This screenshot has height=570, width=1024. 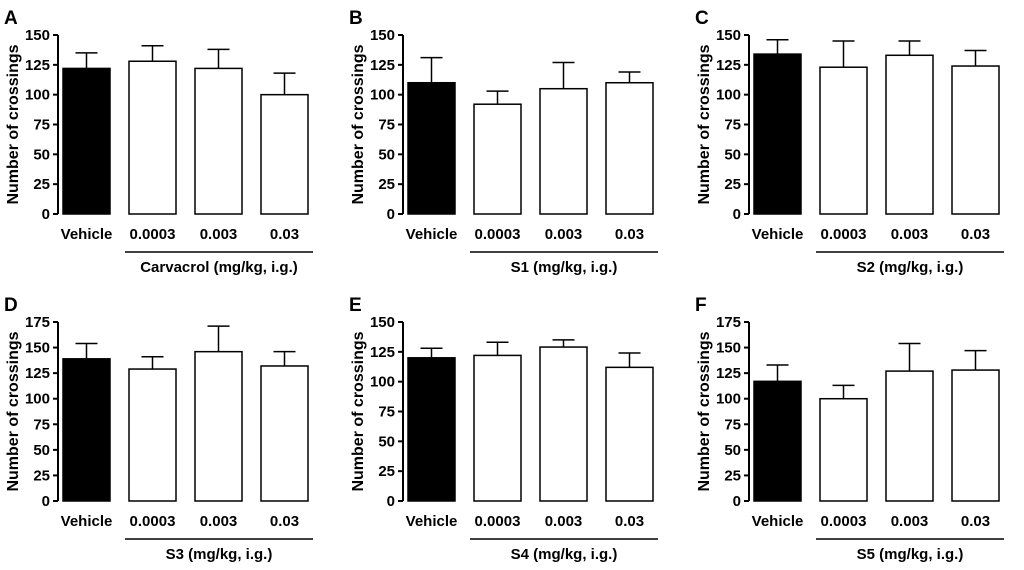 I want to click on x-axis-label: S3 (mg/kg, i.g.), so click(x=219, y=554).